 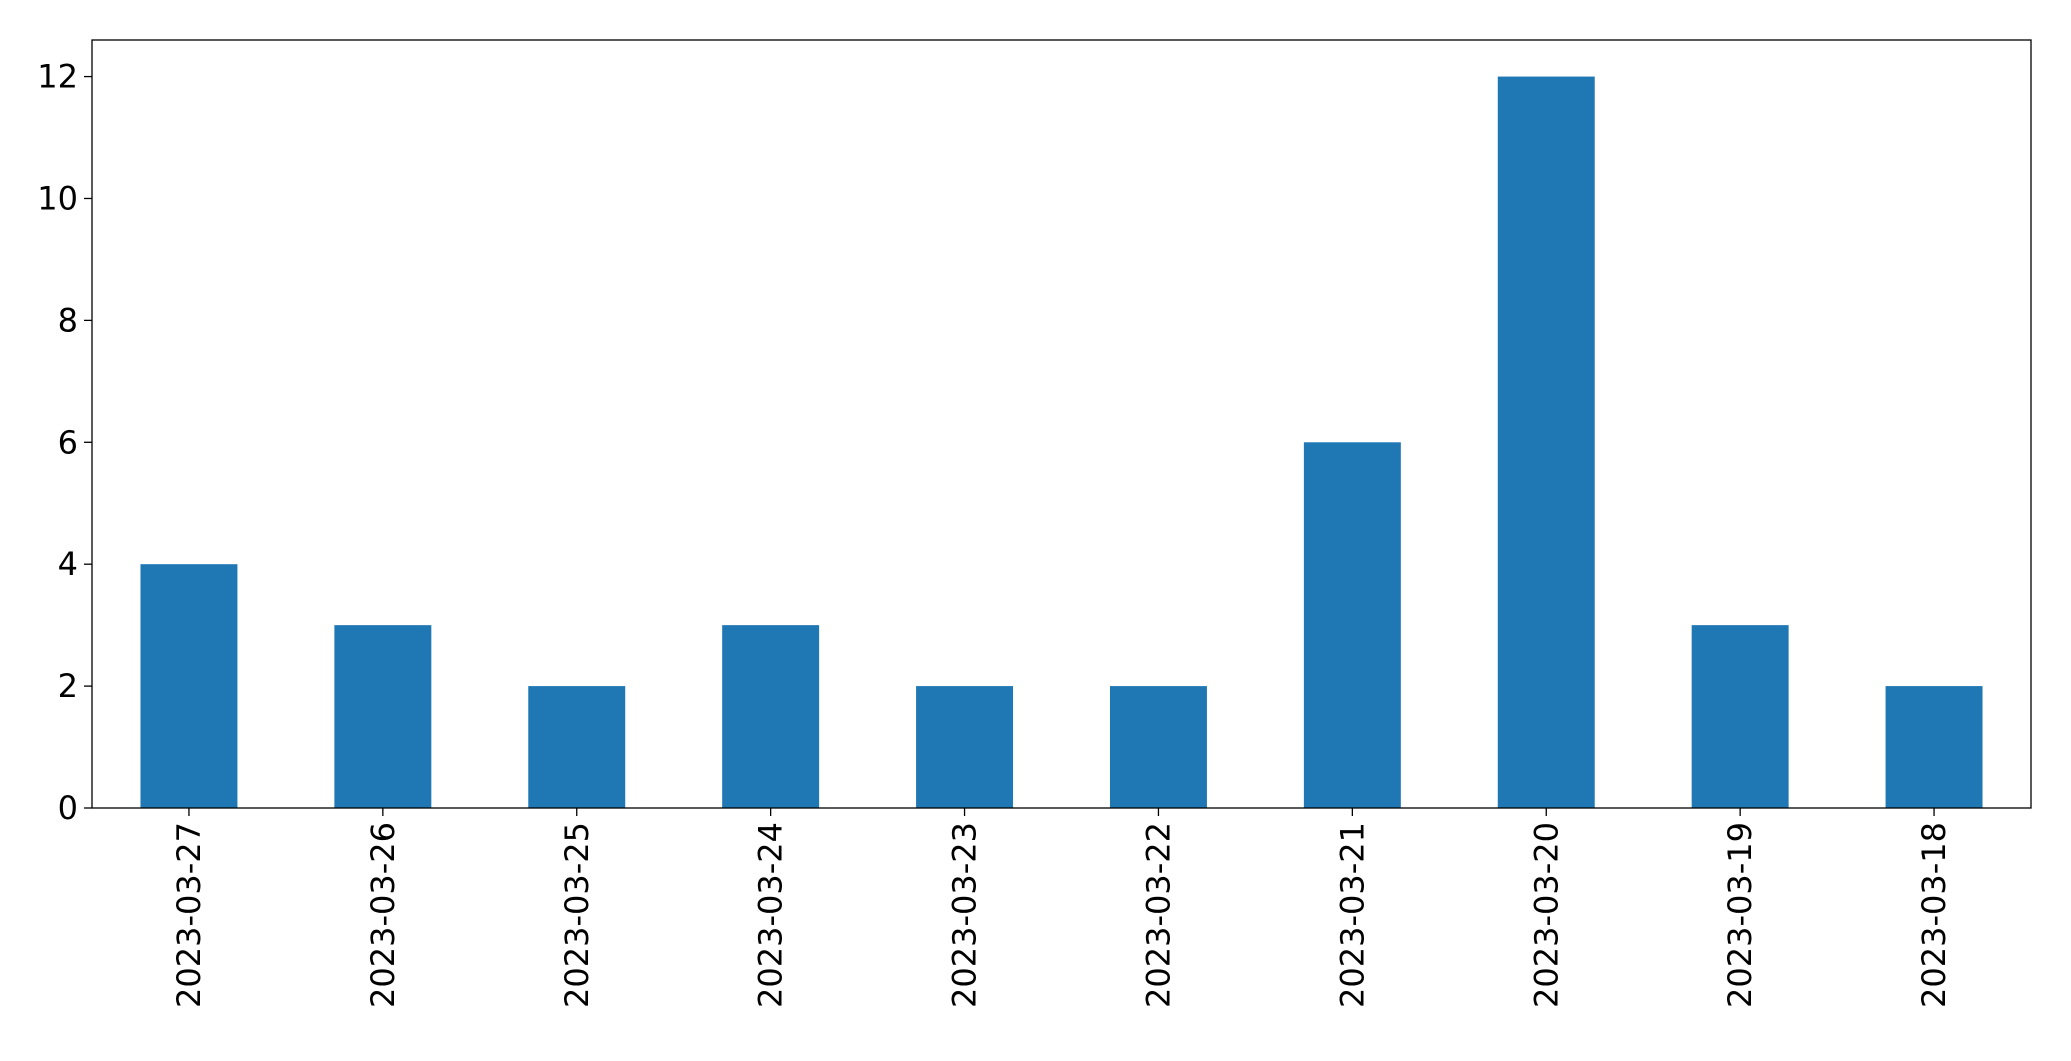 What do you see at coordinates (68, 808) in the screenshot?
I see `y-tick-label: 0` at bounding box center [68, 808].